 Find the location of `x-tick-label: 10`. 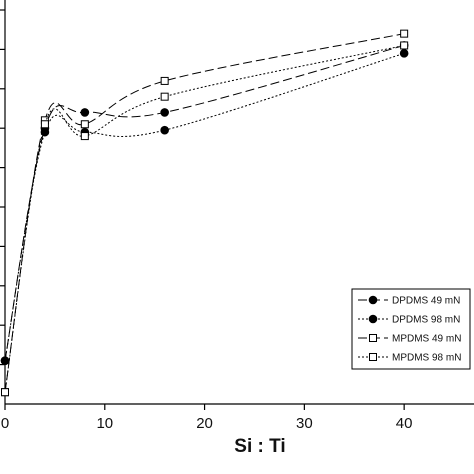

x-tick-label: 10 is located at coordinates (104, 423).